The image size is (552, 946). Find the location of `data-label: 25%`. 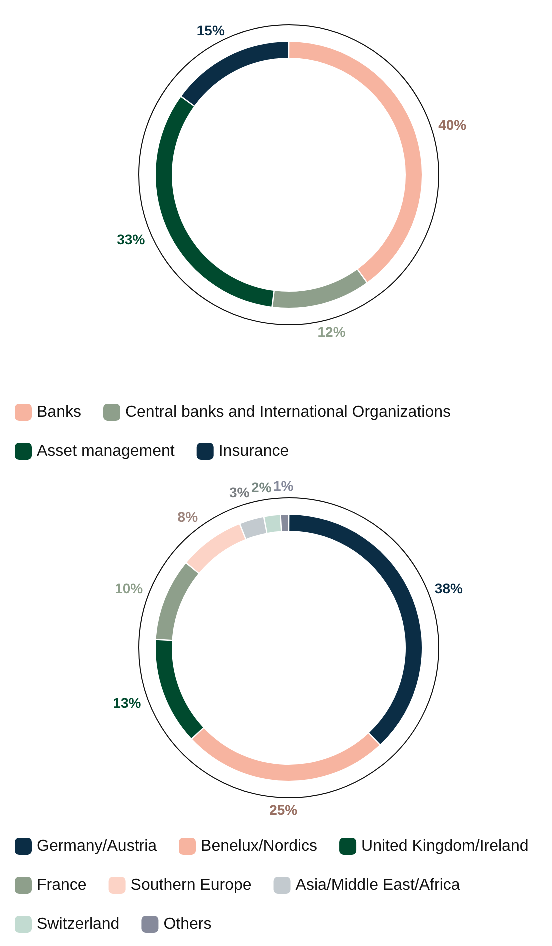

data-label: 25% is located at coordinates (284, 810).